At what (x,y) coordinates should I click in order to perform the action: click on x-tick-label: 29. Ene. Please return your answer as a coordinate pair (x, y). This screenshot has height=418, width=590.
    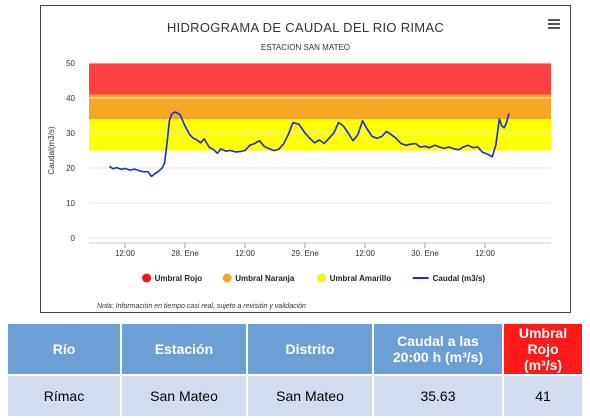
    Looking at the image, I should click on (305, 253).